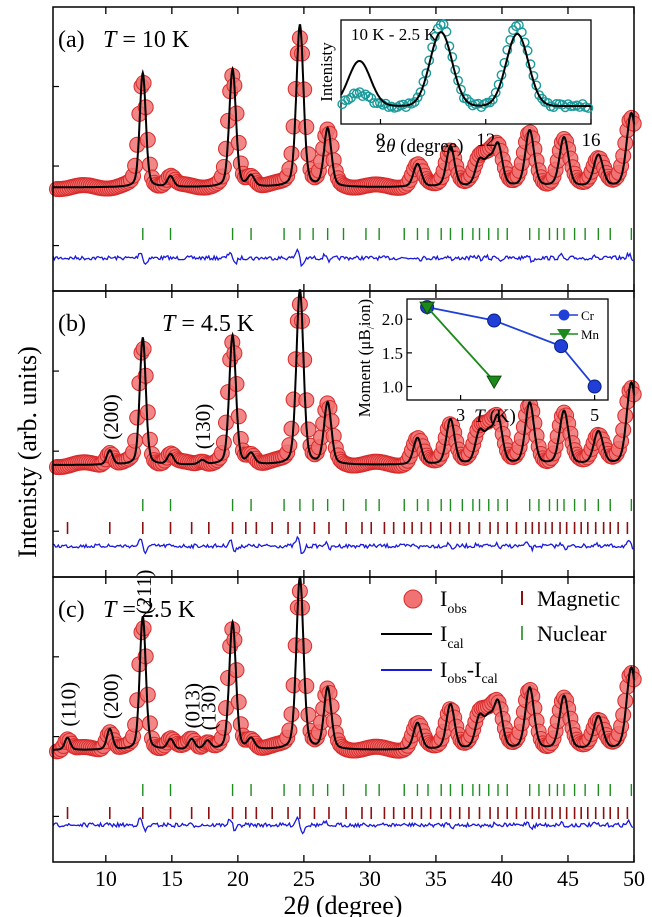 The width and height of the screenshot is (652, 917). I want to click on inset-a-x-tick-label: 8, so click(381, 140).